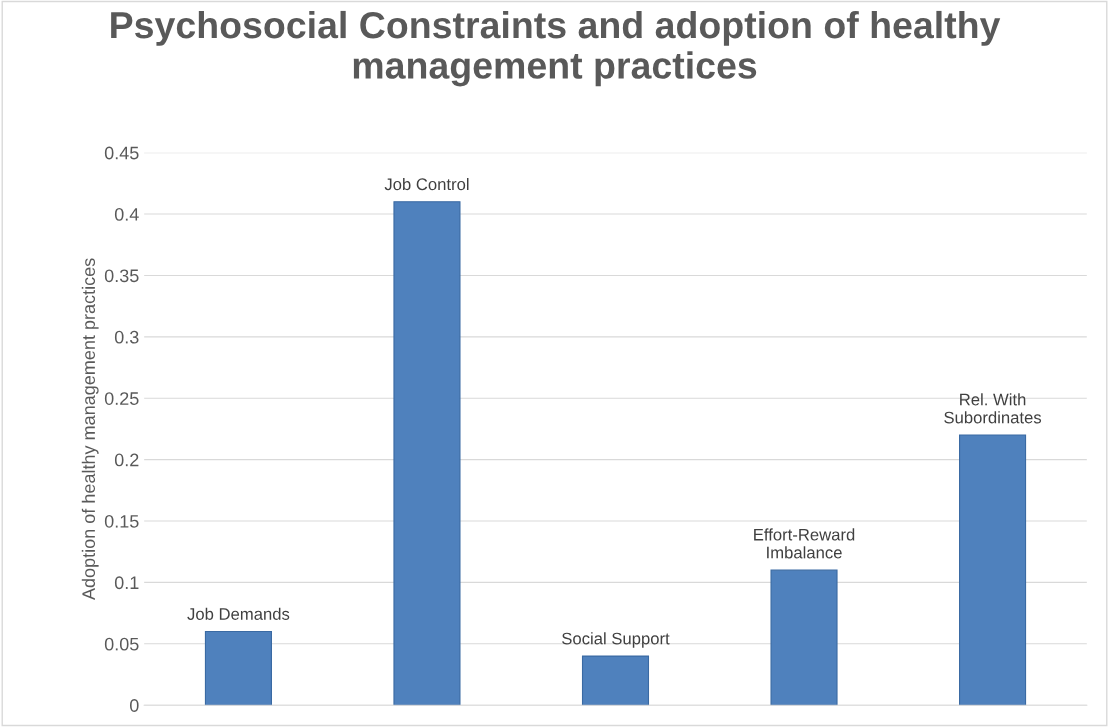 The width and height of the screenshot is (1109, 727). I want to click on y-tick-label: 0.35, so click(121, 276).